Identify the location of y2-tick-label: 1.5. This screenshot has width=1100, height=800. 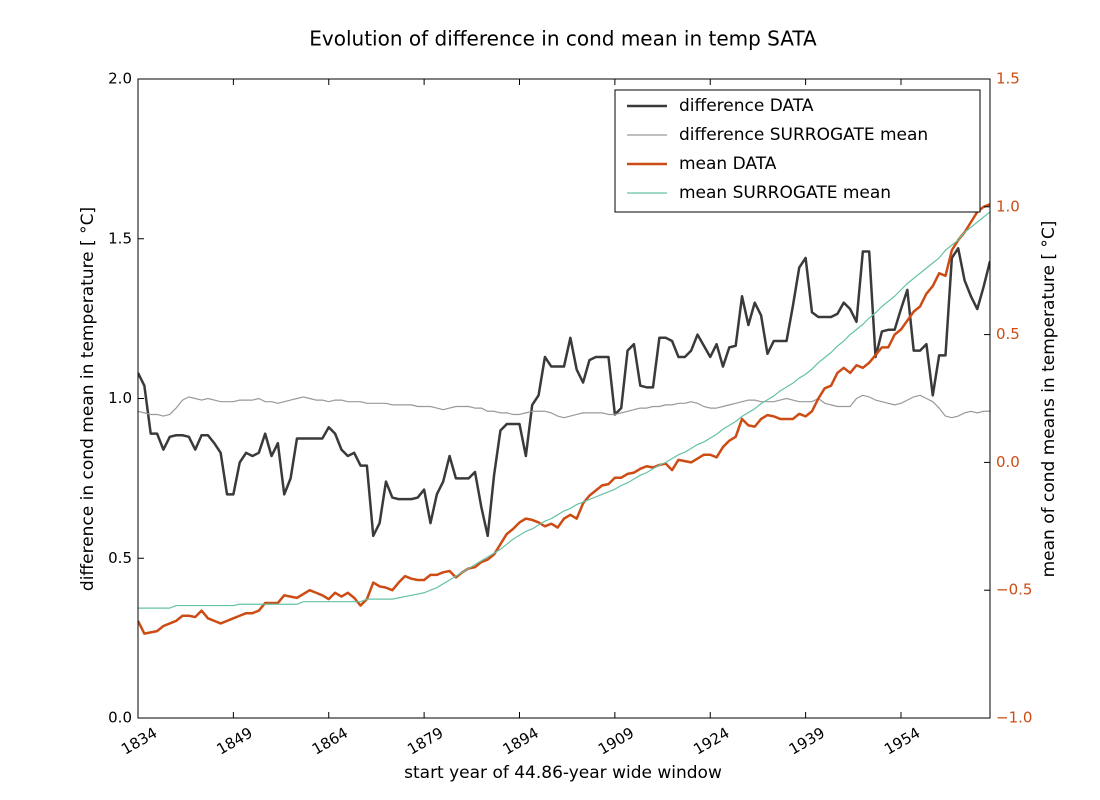
(1008, 79).